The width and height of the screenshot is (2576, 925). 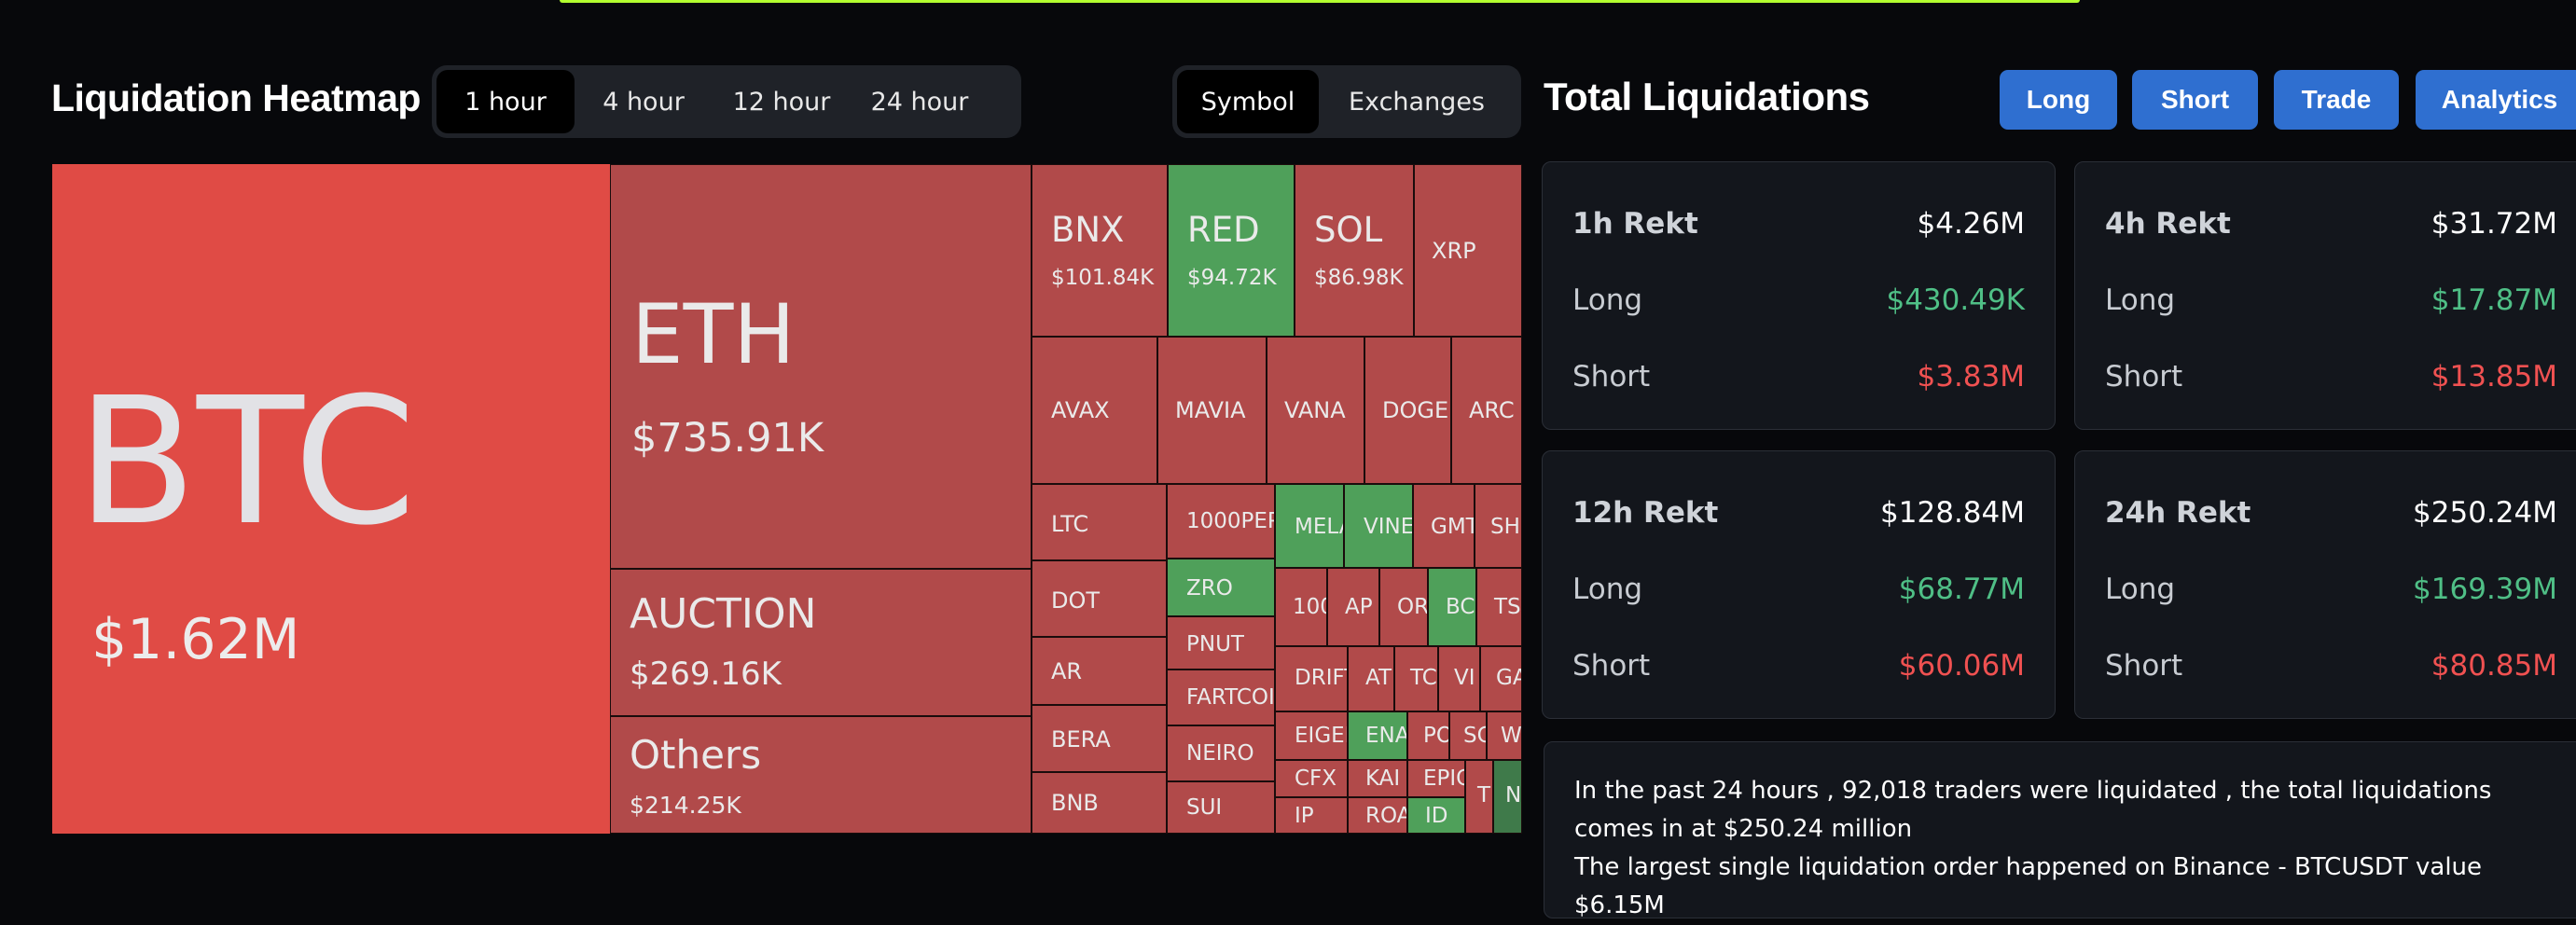 What do you see at coordinates (1075, 803) in the screenshot?
I see `tile-symbol: BNB` at bounding box center [1075, 803].